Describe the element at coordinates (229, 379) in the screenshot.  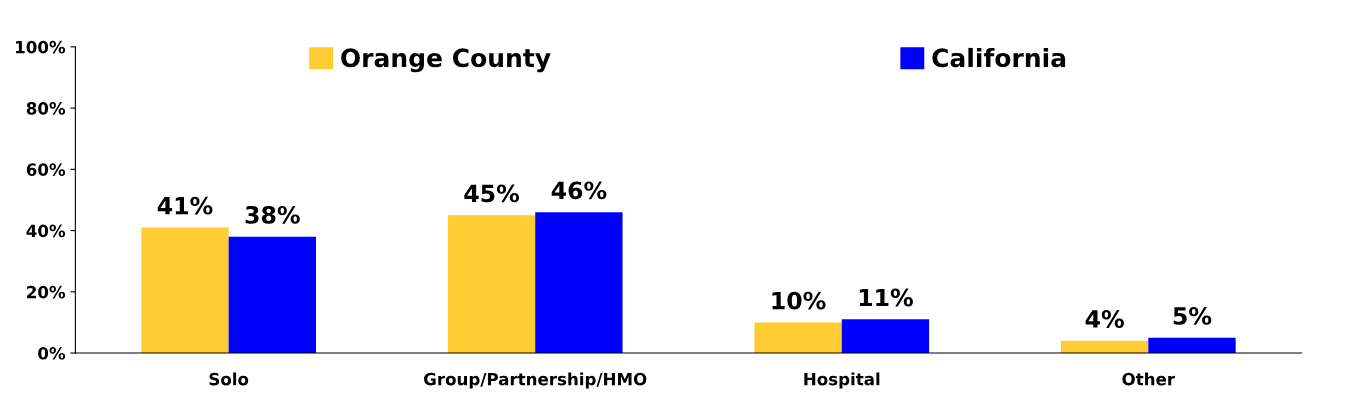
I see `x-tick-label: Solo` at that location.